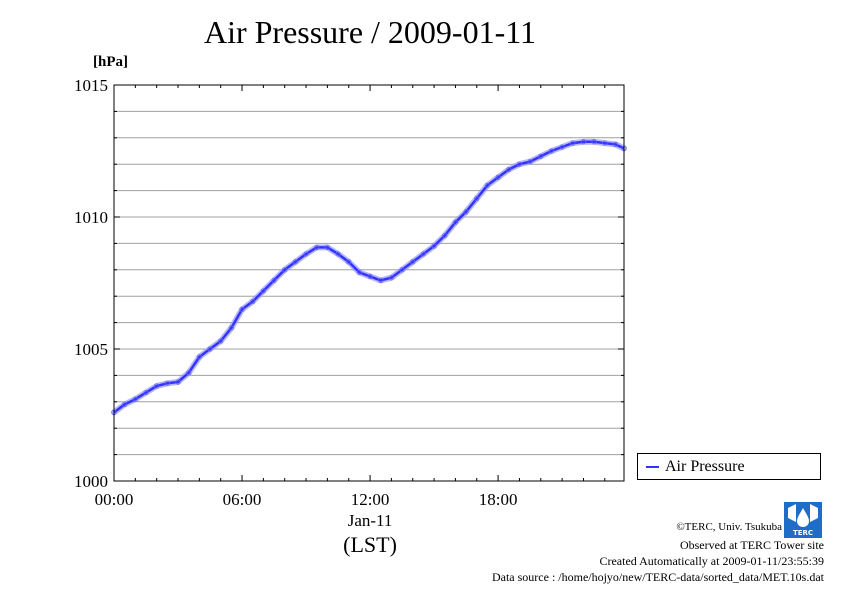 The height and width of the screenshot is (595, 842). Describe the element at coordinates (114, 499) in the screenshot. I see `x-tick-label: 00:00` at that location.